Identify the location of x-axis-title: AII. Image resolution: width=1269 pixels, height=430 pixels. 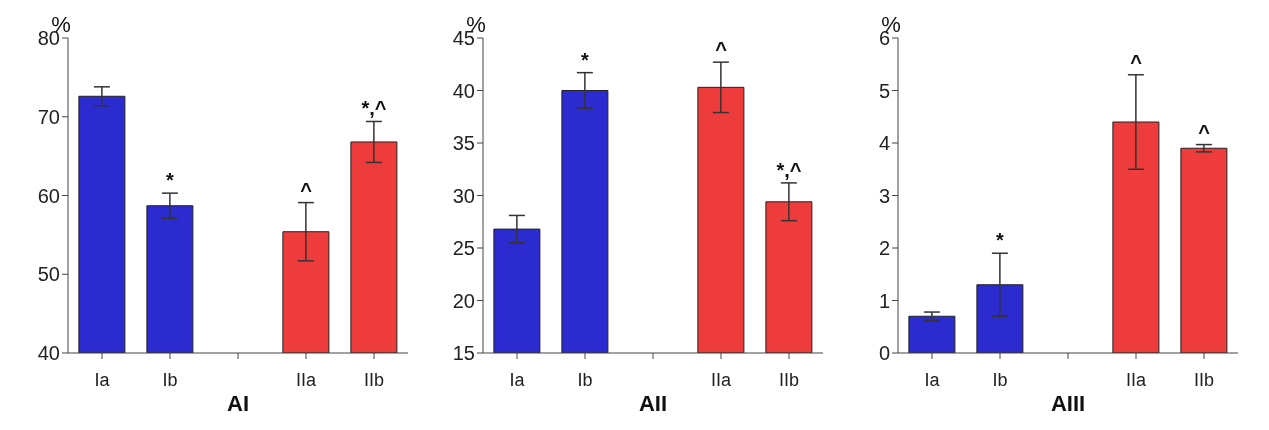
(653, 403).